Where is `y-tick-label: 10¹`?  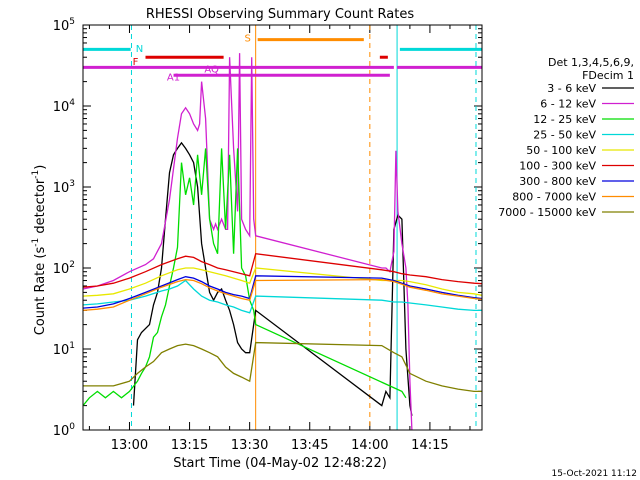
y-tick-label: 10¹ is located at coordinates (64, 349).